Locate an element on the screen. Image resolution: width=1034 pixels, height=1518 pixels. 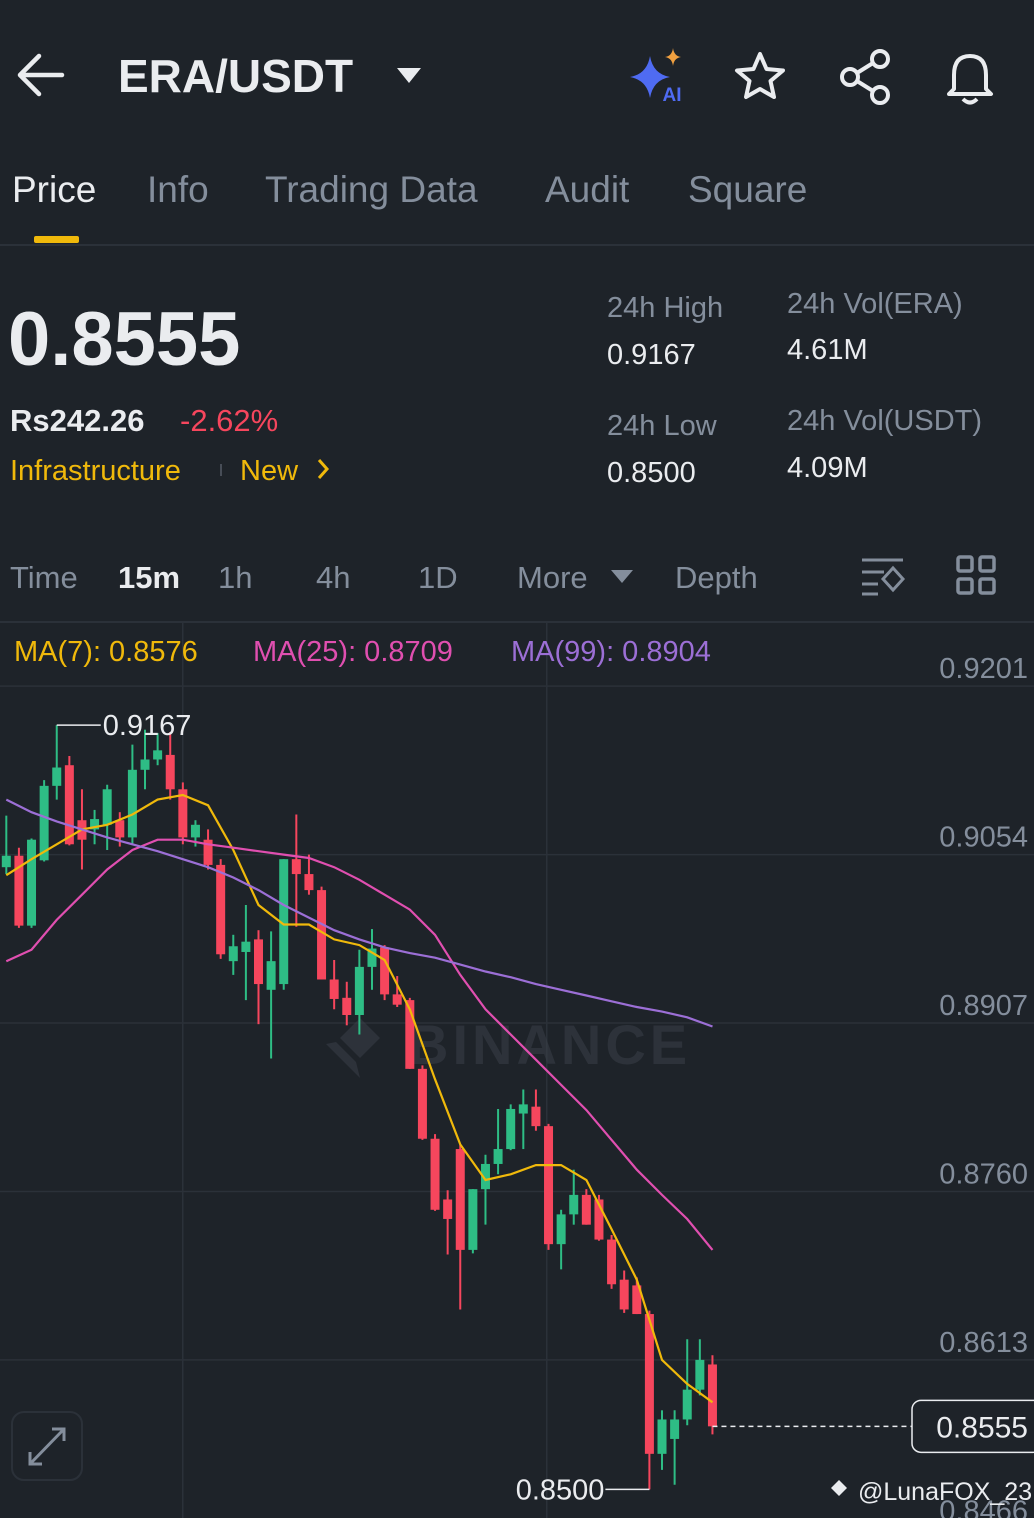
chevron is located at coordinates (323, 469).